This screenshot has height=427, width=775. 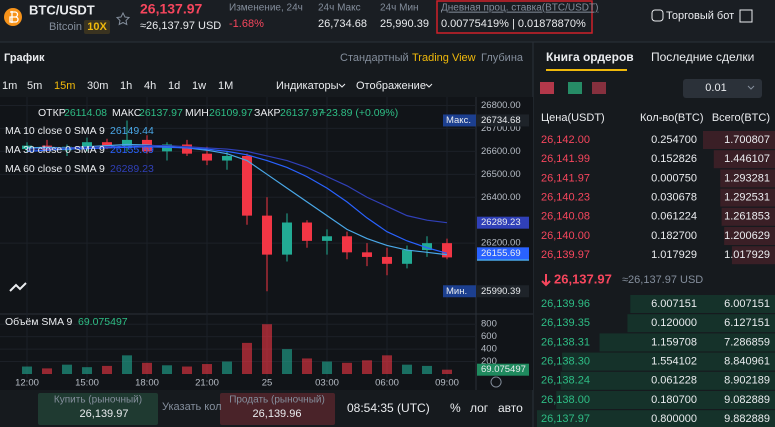 I want to click on view-tab: Trading View, so click(x=444, y=58).